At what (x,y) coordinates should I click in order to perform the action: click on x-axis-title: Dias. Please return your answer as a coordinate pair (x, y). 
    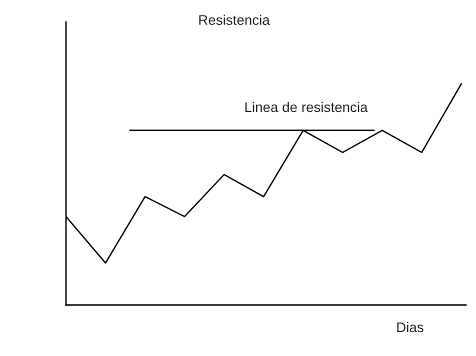
    Looking at the image, I should click on (410, 327).